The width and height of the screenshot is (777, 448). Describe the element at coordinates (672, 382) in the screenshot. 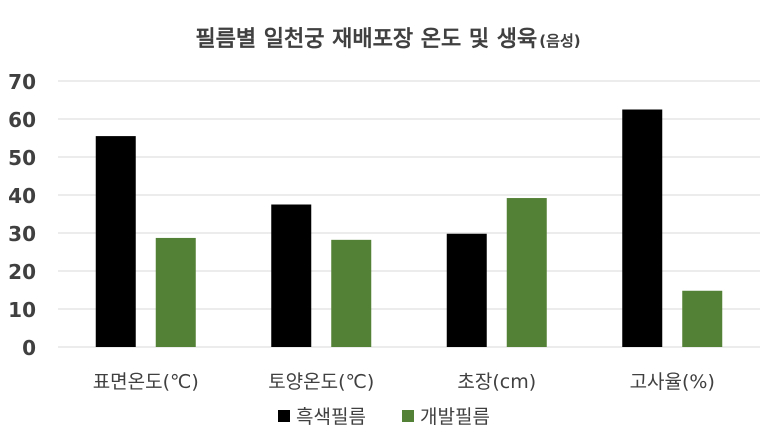

I see `x-category-label: 고사율(%)` at that location.